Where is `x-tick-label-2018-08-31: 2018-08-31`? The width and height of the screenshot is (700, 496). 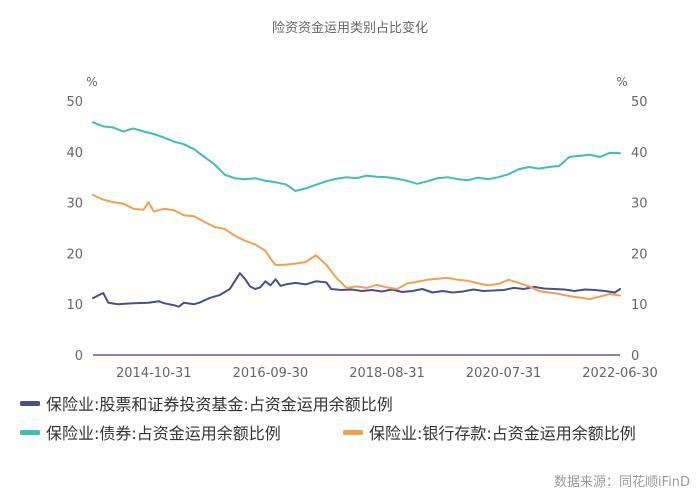
x-tick-label-2018-08-31: 2018-08-31 is located at coordinates (387, 373).